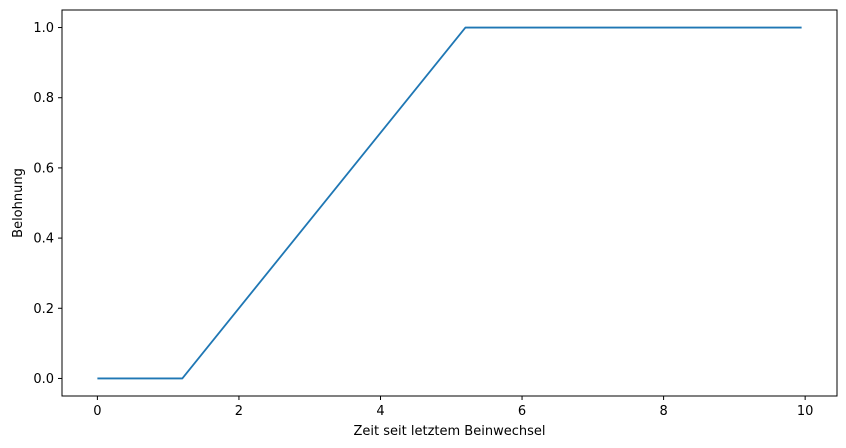 This screenshot has width=846, height=448. I want to click on y-tick-label: 0.2, so click(43, 309).